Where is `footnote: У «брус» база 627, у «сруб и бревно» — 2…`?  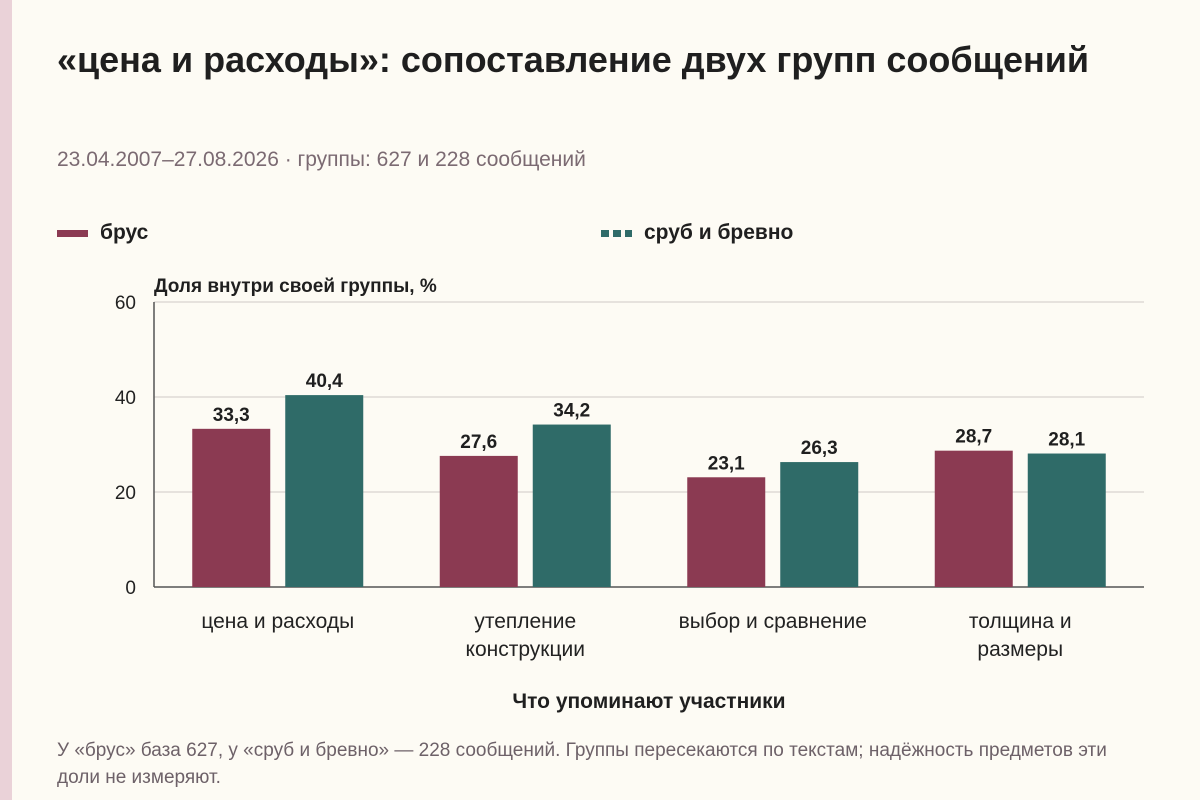
footnote: У «брус» база 627, у «сруб и бревно» — 2… is located at coordinates (582, 764).